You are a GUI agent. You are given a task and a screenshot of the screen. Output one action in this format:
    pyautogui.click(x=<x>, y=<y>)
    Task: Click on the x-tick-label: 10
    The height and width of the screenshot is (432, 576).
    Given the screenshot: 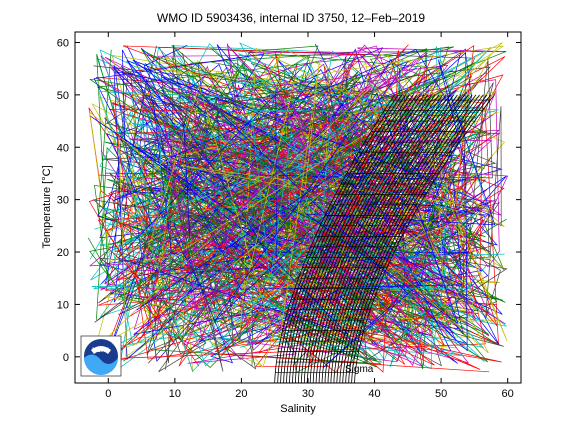 What is the action you would take?
    pyautogui.click(x=175, y=394)
    